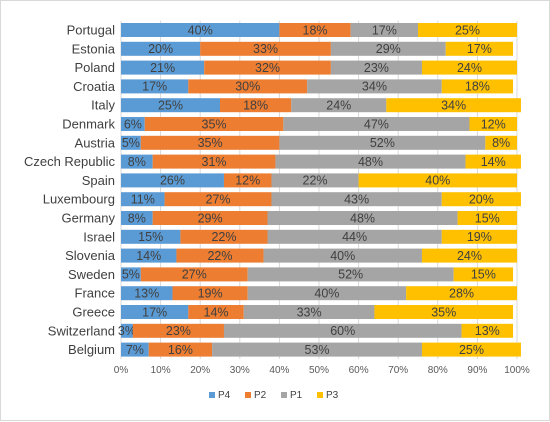 The height and width of the screenshot is (422, 550). What do you see at coordinates (438, 370) in the screenshot?
I see `x-tick-label: 80%` at bounding box center [438, 370].